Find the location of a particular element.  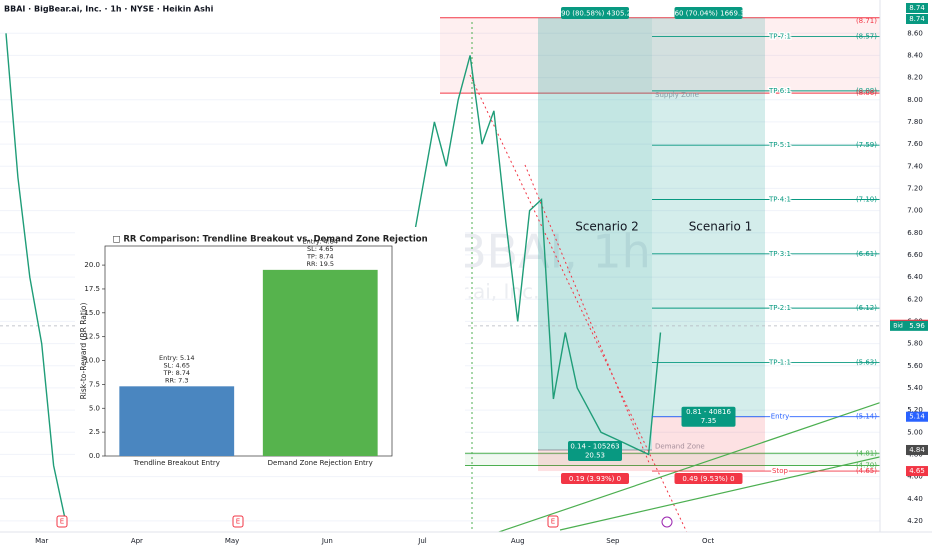

level-name: TP 5:1 is located at coordinates (779, 145).